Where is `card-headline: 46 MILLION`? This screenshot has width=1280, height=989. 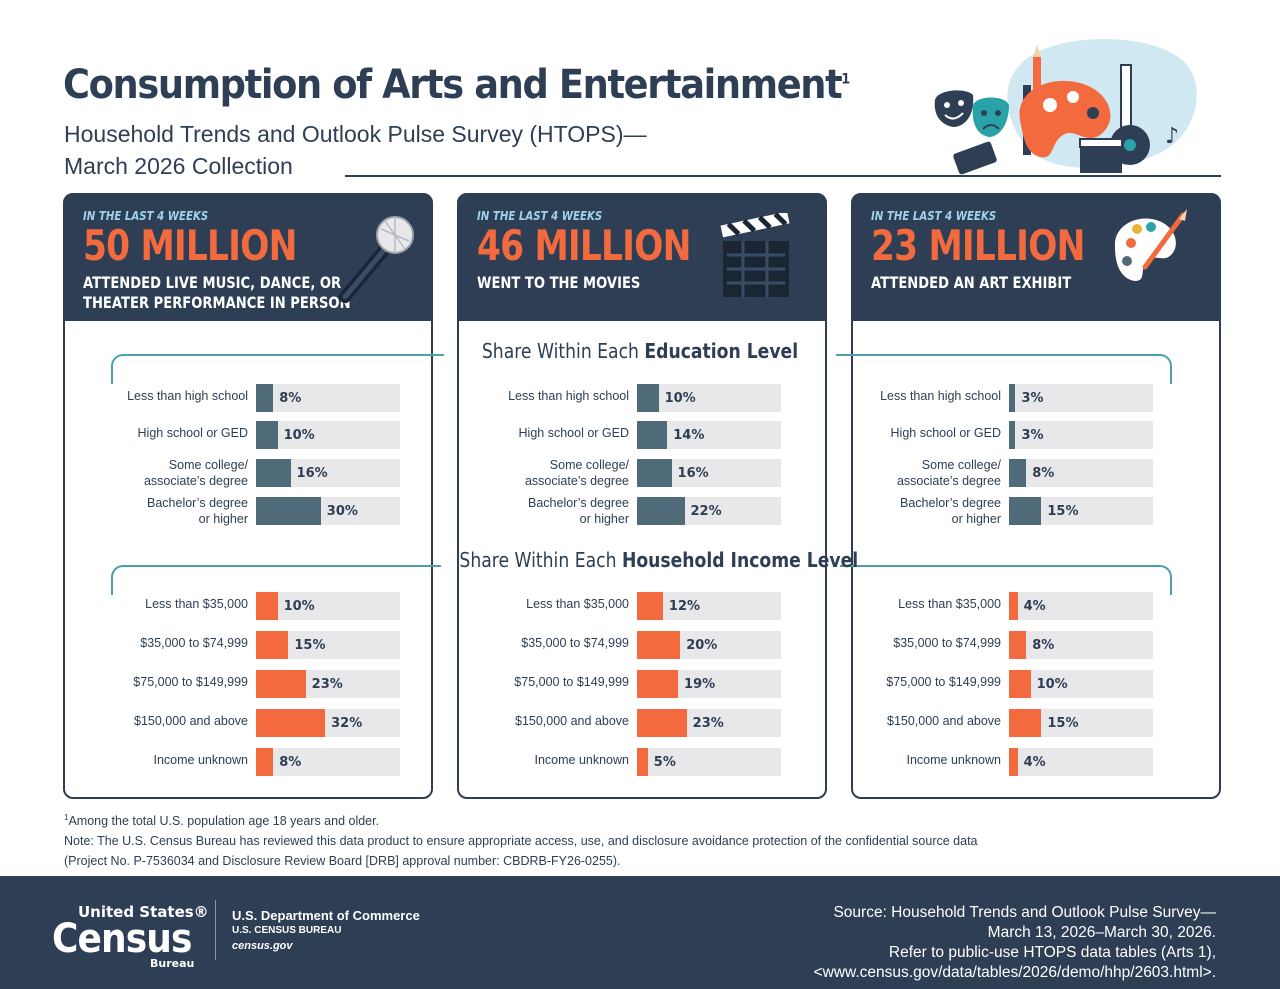
card-headline: 46 MILLION is located at coordinates (584, 245).